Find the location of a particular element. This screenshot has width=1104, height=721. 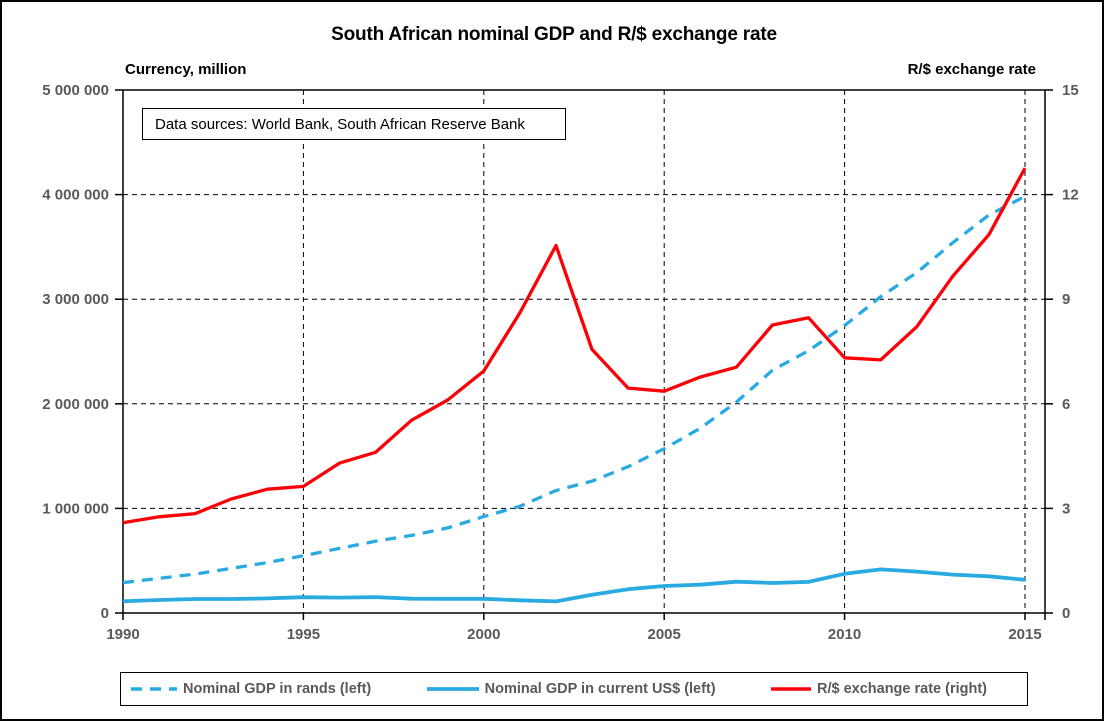

legend-label-usd: Nominal GDP in current US$ (left) is located at coordinates (600, 689).